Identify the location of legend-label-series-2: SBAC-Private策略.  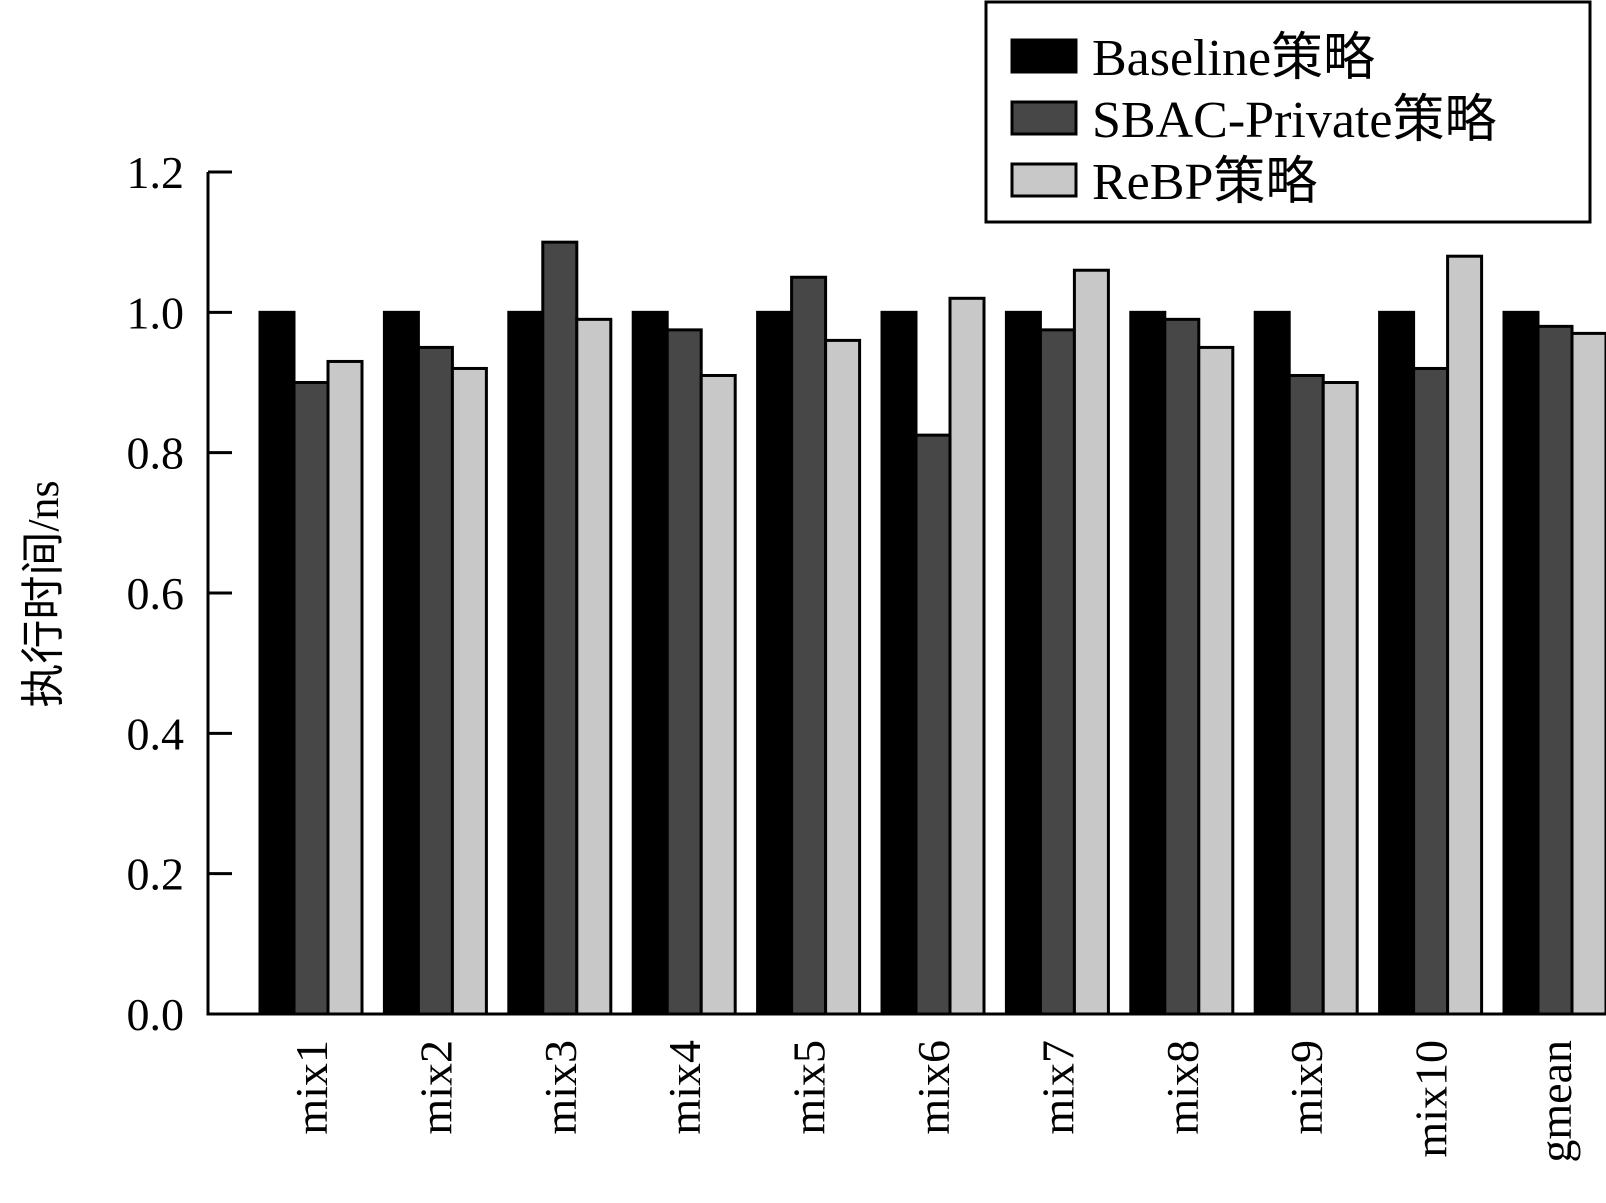
(1294, 120).